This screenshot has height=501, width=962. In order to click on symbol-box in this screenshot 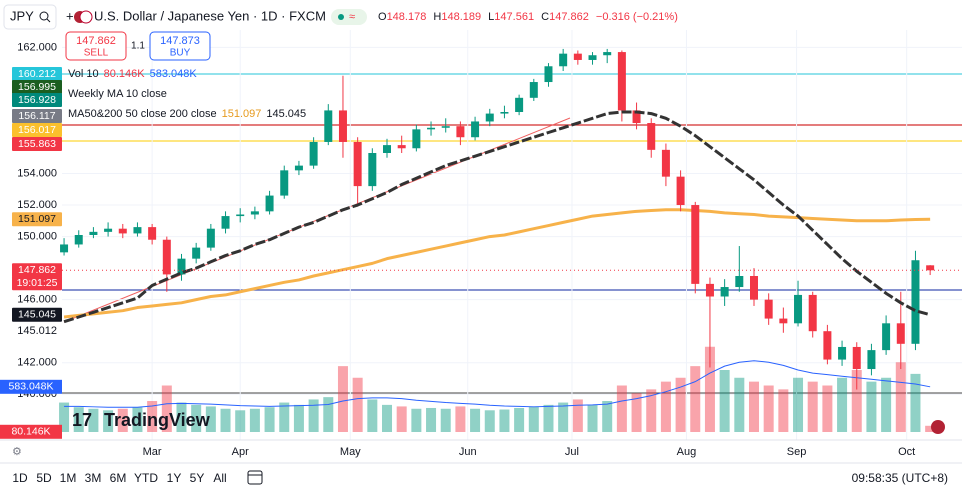, I will do `click(30, 17)`.